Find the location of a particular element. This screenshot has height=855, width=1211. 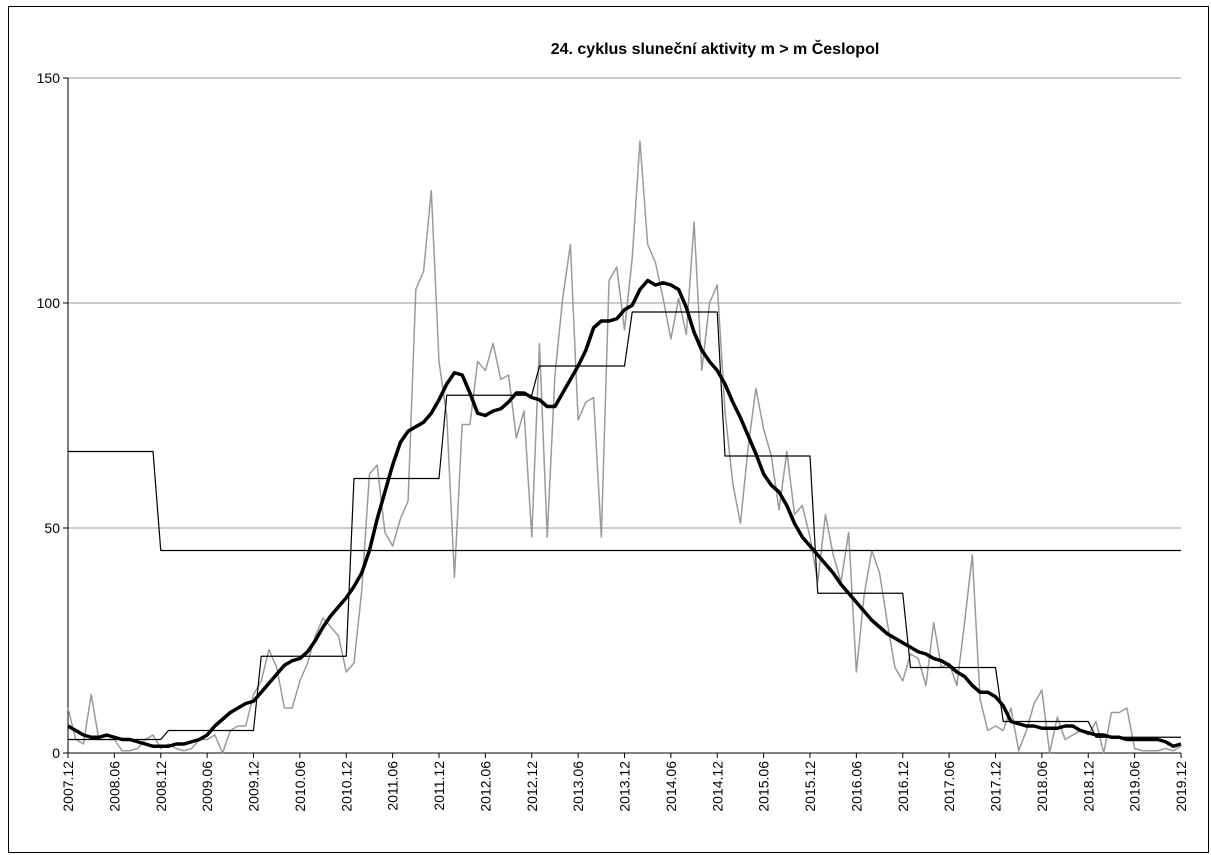

y-tick-label: 50 is located at coordinates (52, 528).